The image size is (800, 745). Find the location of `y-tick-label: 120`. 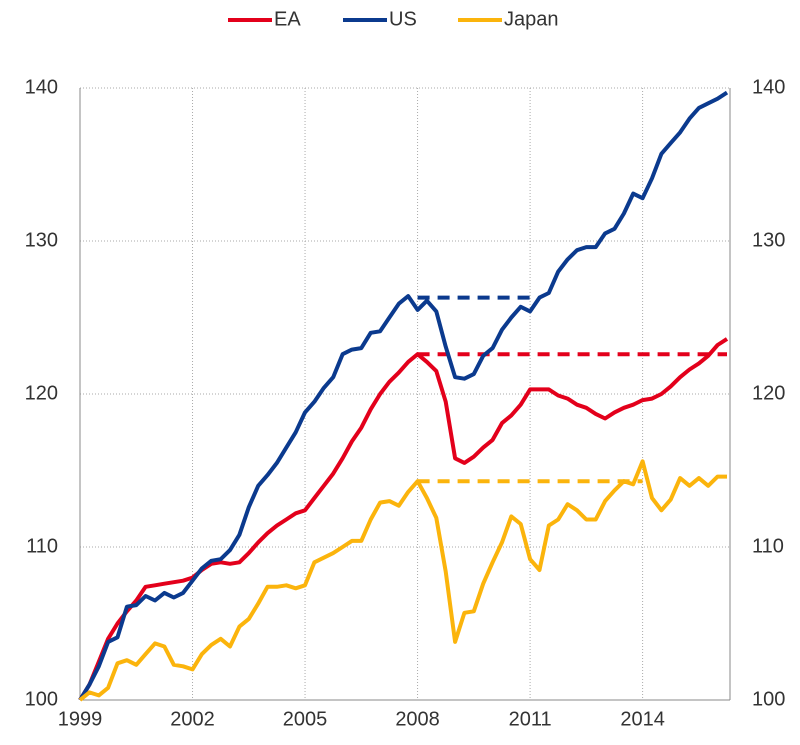

y-tick-label: 120 is located at coordinates (41, 393).